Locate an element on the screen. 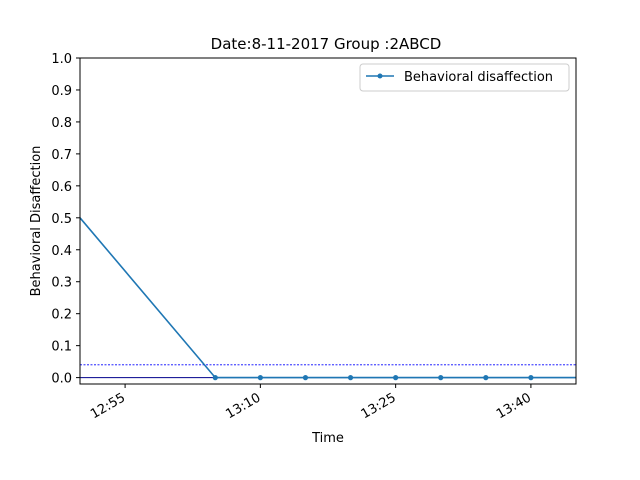 The height and width of the screenshot is (480, 640). x-axis-label: Time is located at coordinates (327, 438).